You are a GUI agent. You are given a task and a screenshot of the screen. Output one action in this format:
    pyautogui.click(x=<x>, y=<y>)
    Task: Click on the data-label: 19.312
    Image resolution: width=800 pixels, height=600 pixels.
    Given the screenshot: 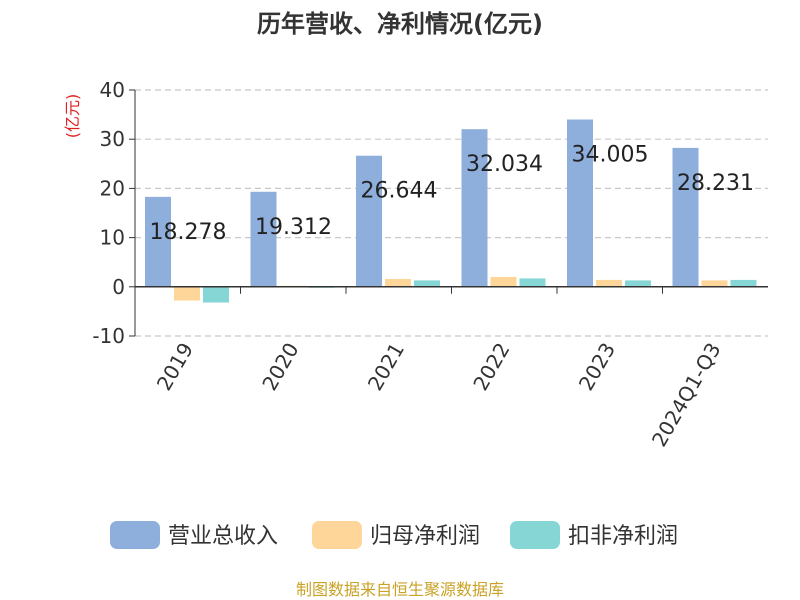 What is the action you would take?
    pyautogui.click(x=293, y=227)
    